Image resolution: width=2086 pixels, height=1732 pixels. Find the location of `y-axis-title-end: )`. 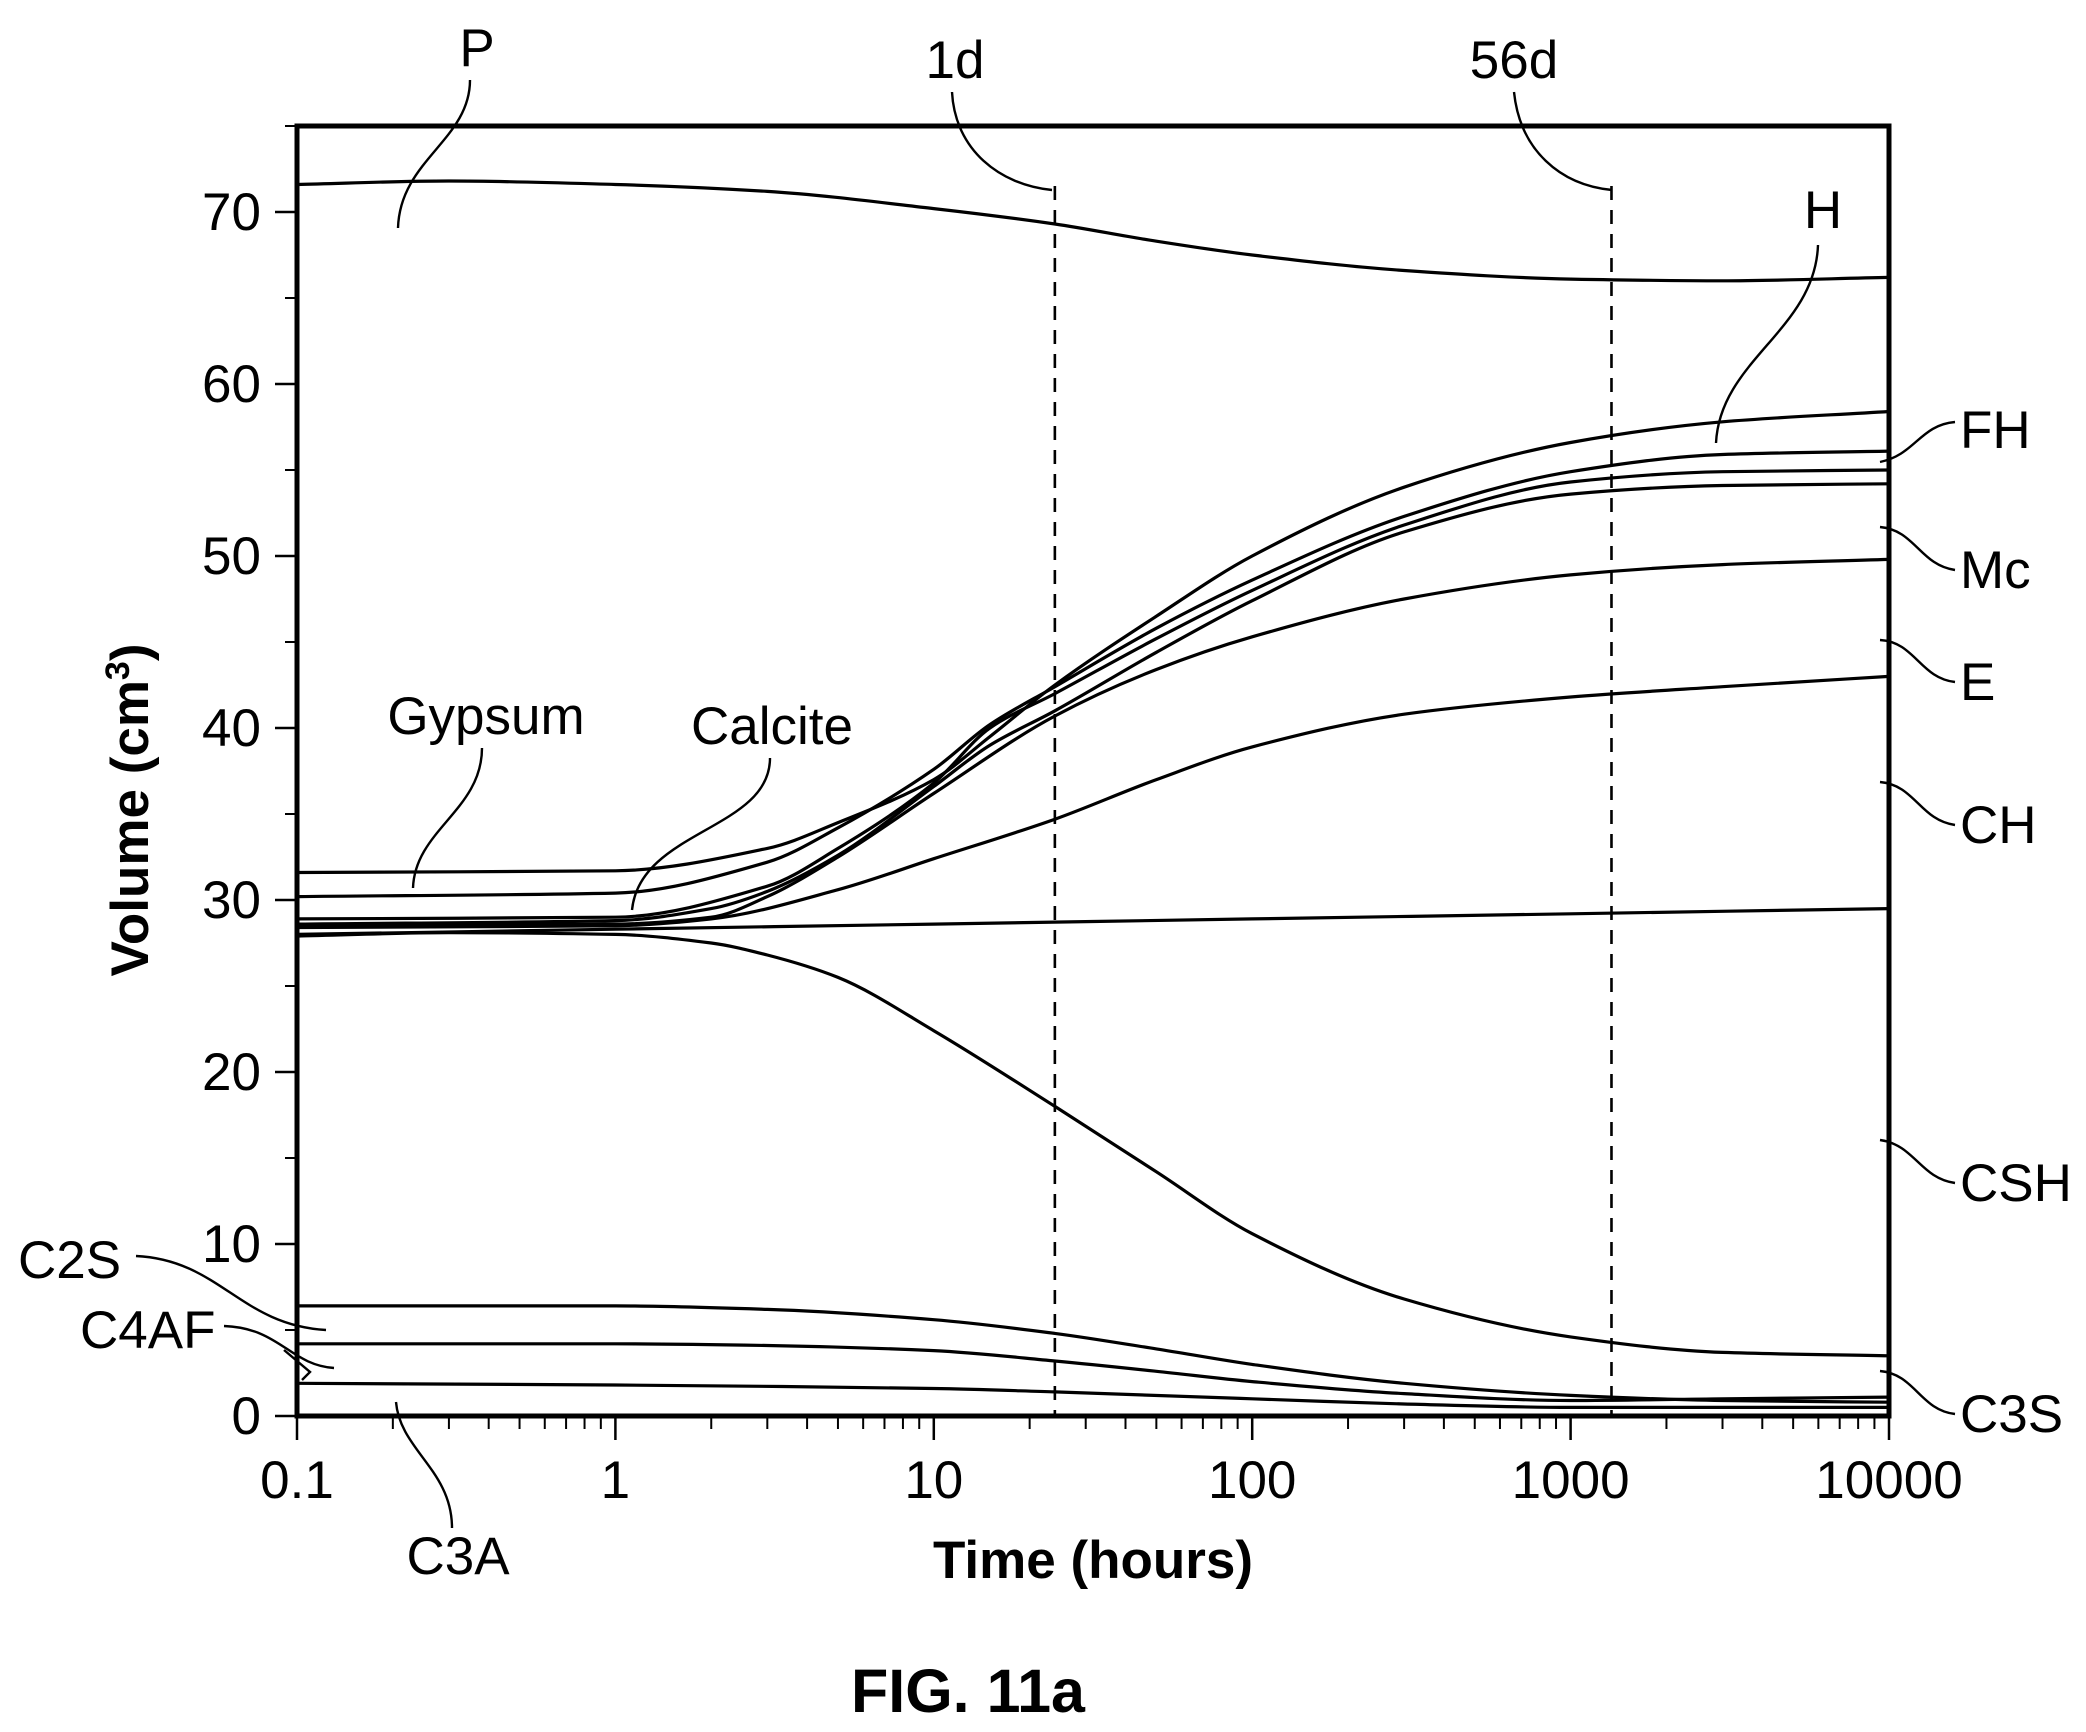

y-axis-title-end: ) is located at coordinates (130, 652).